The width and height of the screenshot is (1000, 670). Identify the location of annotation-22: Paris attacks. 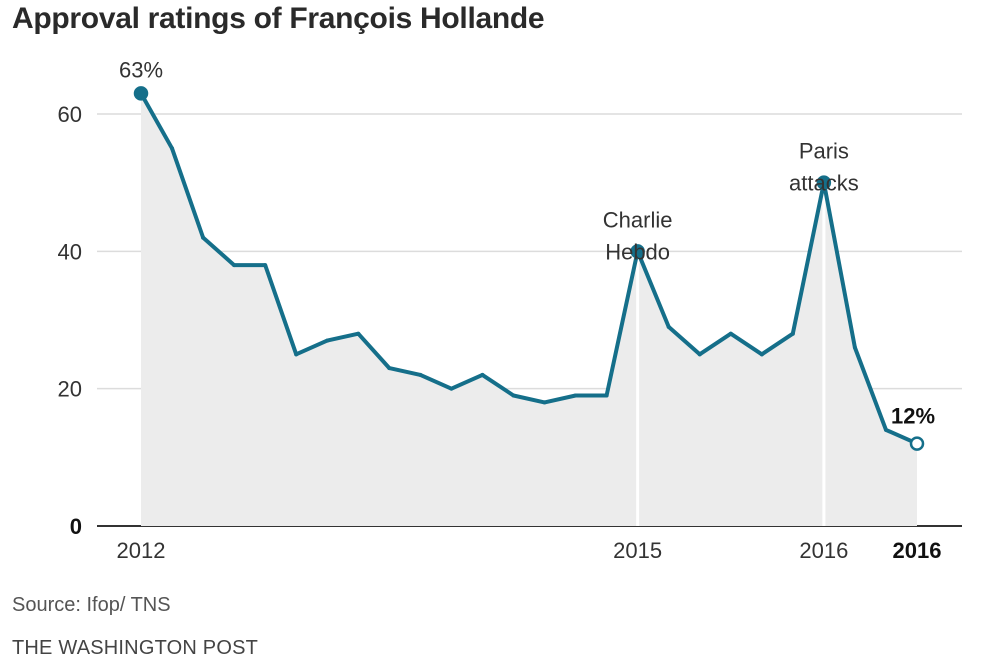
(824, 167).